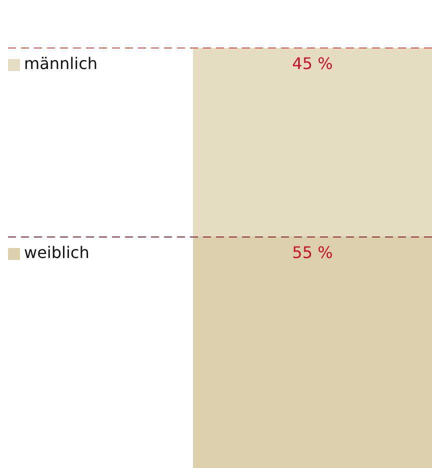 The image size is (432, 468). Describe the element at coordinates (57, 252) in the screenshot. I see `legend-label: weiblich` at that location.